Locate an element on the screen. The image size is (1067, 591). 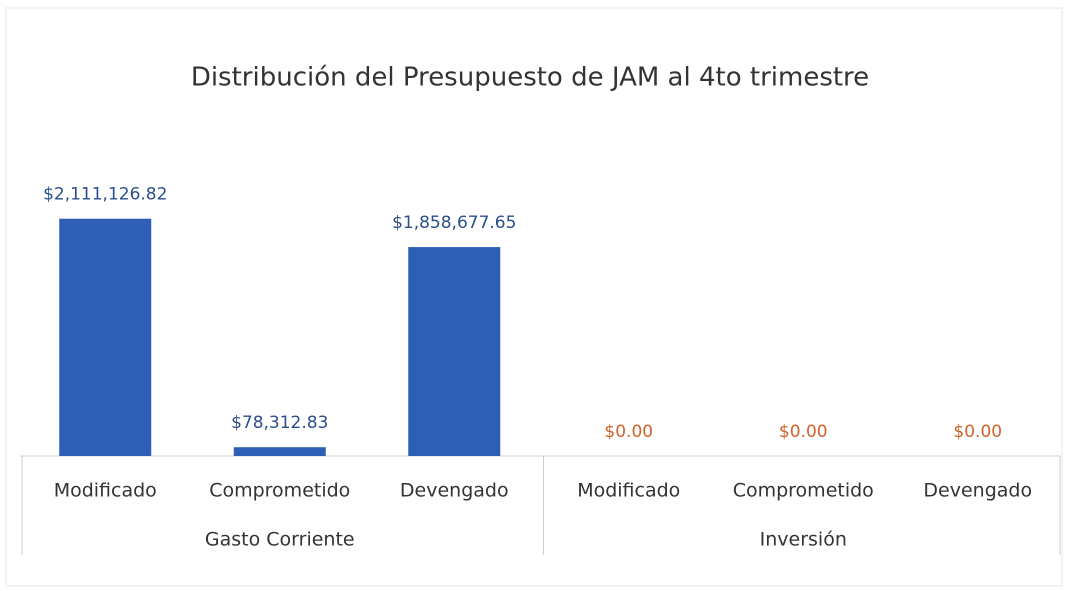
value-label: $2,111,126.82 is located at coordinates (105, 195).